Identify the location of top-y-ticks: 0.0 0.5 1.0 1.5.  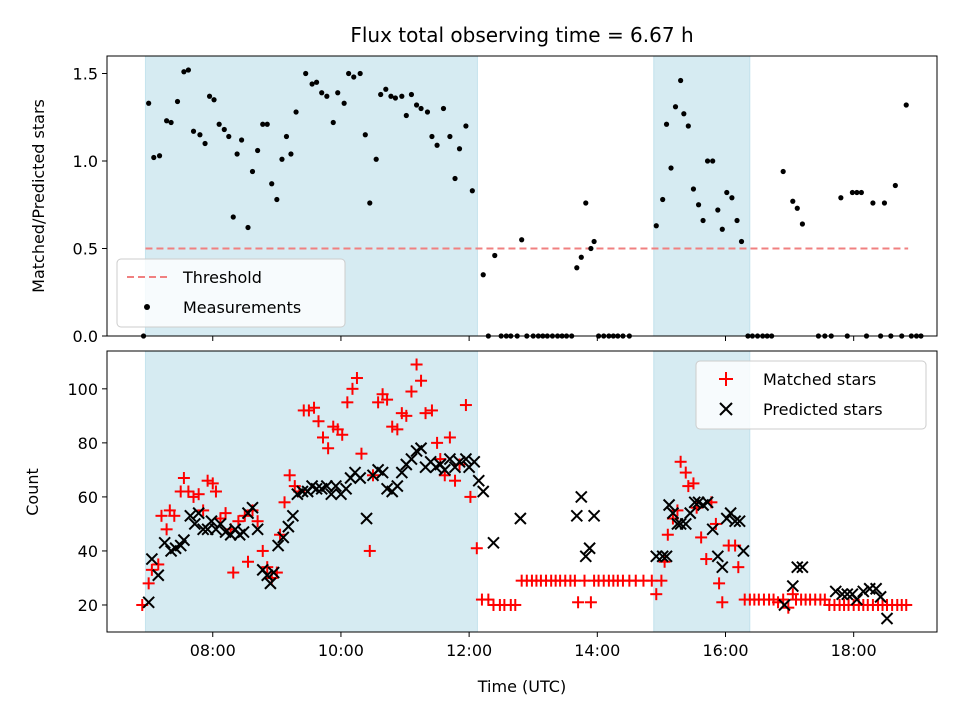
(90, 205).